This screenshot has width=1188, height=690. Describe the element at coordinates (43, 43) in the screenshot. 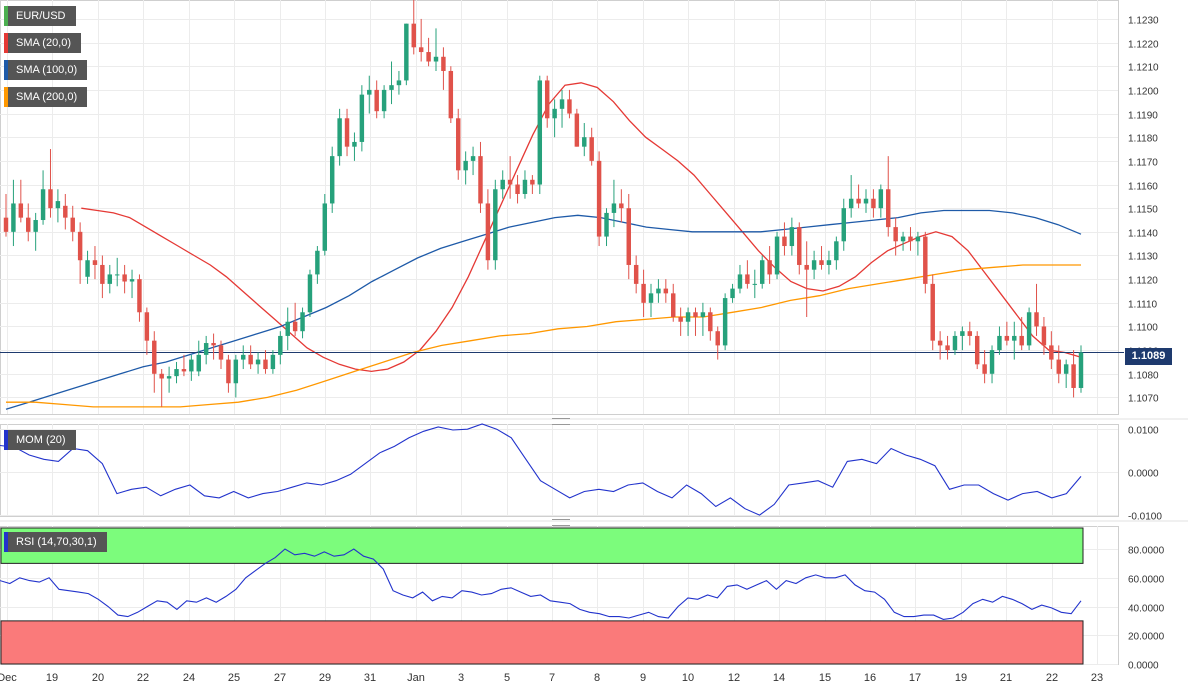

I see `legend-sma-20: SMA (20,0)` at that location.